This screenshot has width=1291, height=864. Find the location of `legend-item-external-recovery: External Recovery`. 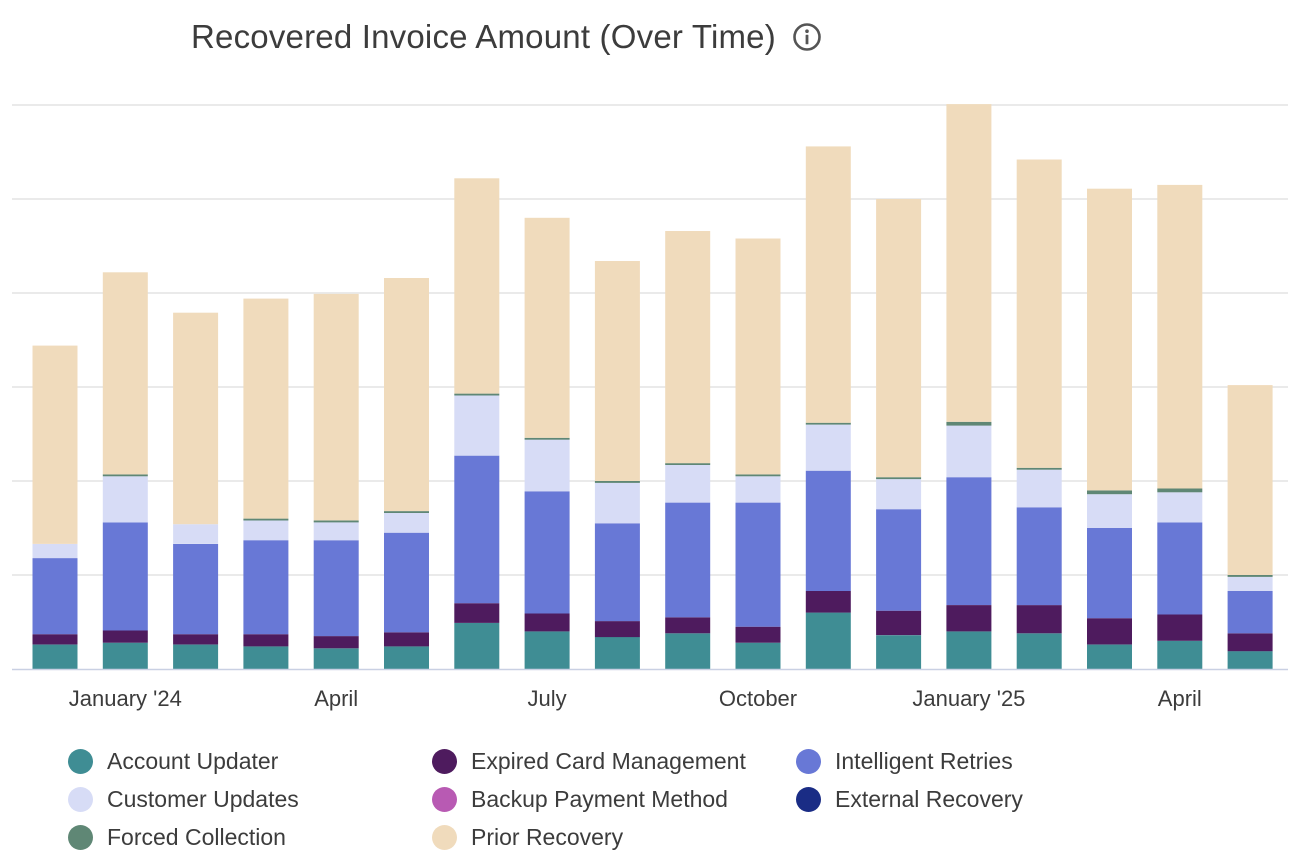

legend-item-external-recovery: External Recovery is located at coordinates (909, 799).